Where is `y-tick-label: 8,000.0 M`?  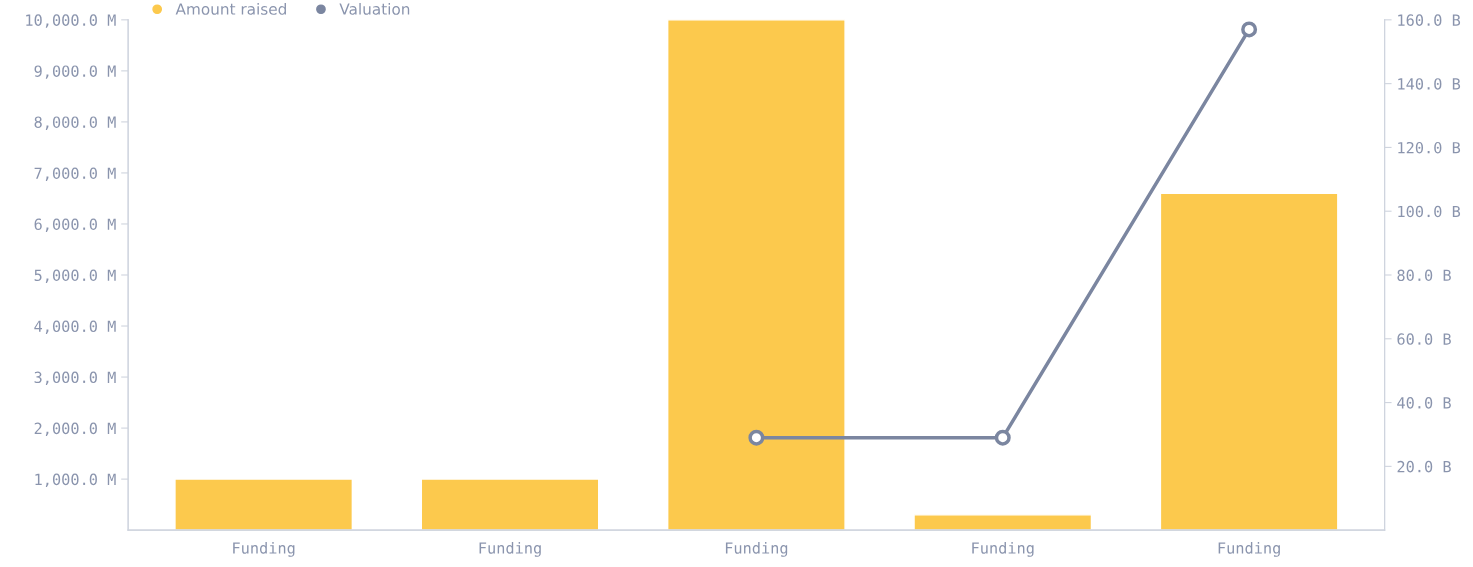
y-tick-label: 8,000.0 M is located at coordinates (75, 123).